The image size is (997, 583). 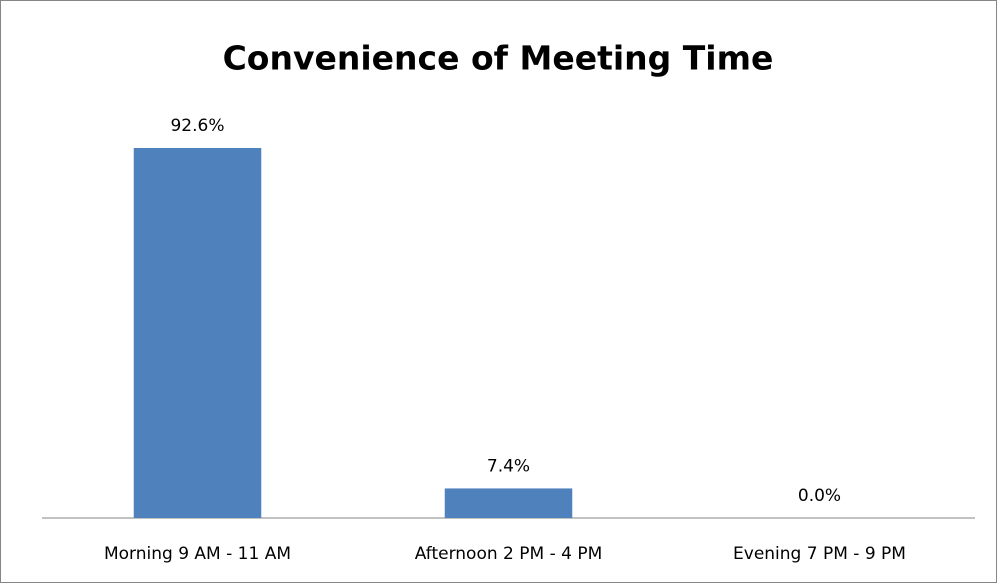 What do you see at coordinates (197, 554) in the screenshot?
I see `x-tick-label: Morning 9 AM - 11 AM` at bounding box center [197, 554].